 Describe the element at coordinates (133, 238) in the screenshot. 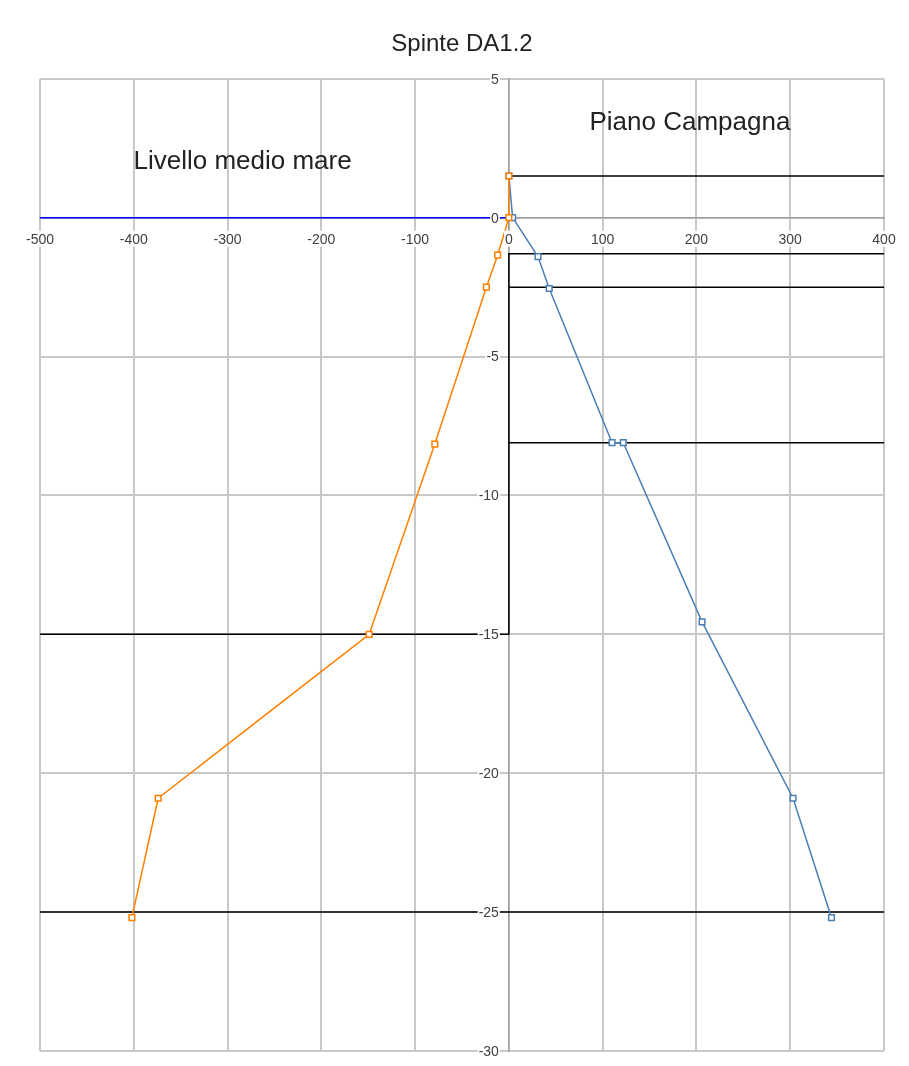

I see `x-tick-label: -400` at that location.